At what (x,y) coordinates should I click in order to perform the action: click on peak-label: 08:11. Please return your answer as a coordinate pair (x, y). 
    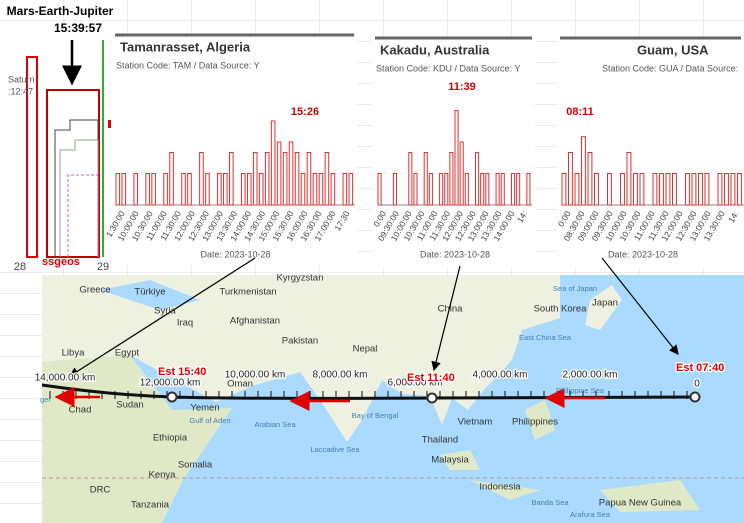
    Looking at the image, I should click on (580, 112).